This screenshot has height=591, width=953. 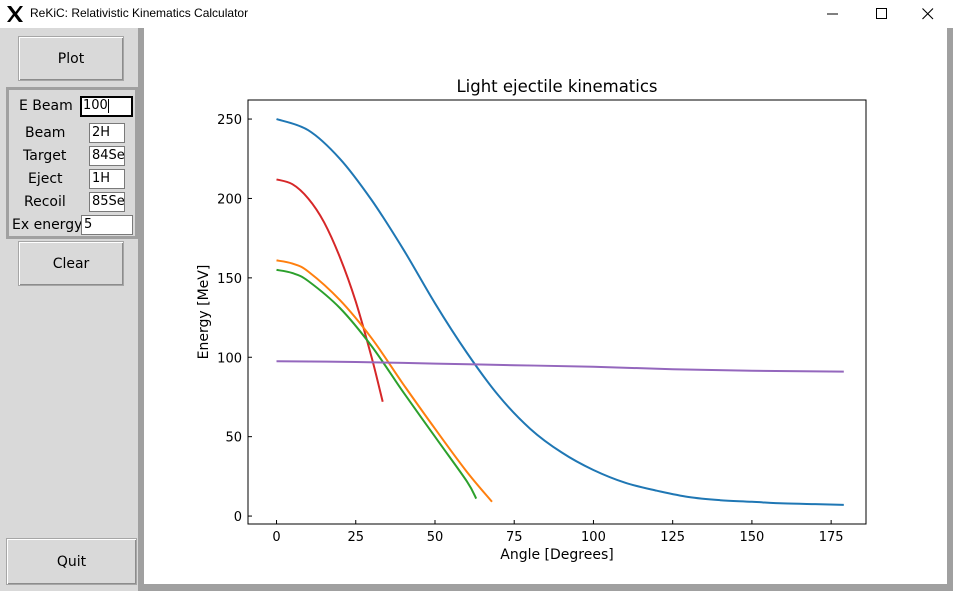 I want to click on maximize-icon, so click(x=881, y=13).